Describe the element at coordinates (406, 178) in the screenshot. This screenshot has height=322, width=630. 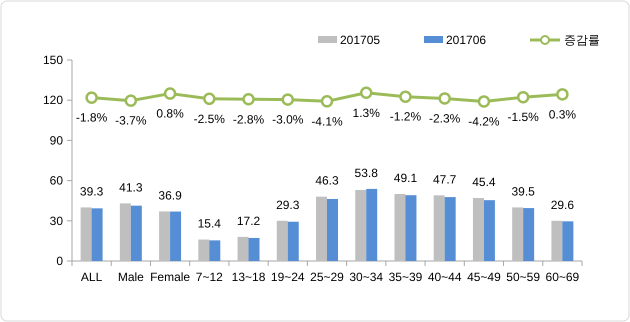
I see `data-label: 49.1` at that location.